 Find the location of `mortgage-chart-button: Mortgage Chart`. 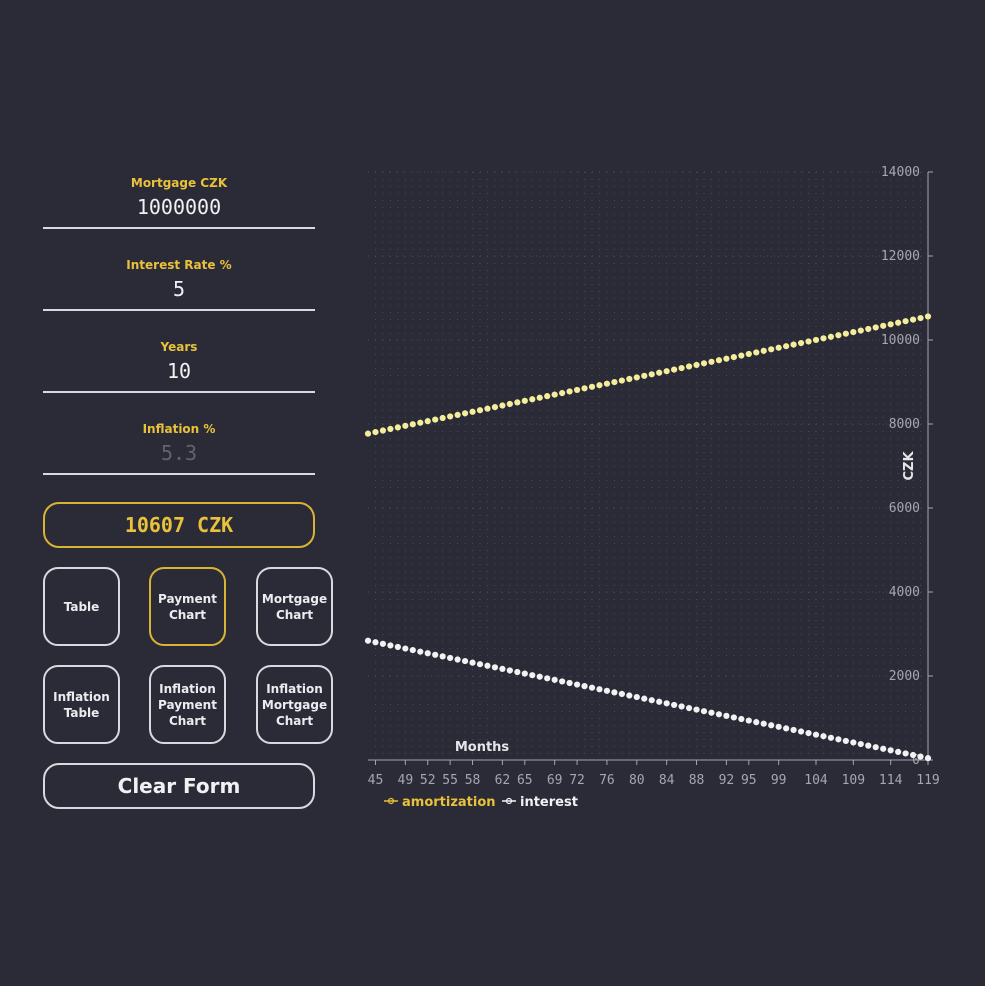

mortgage-chart-button: Mortgage Chart is located at coordinates (294, 606).